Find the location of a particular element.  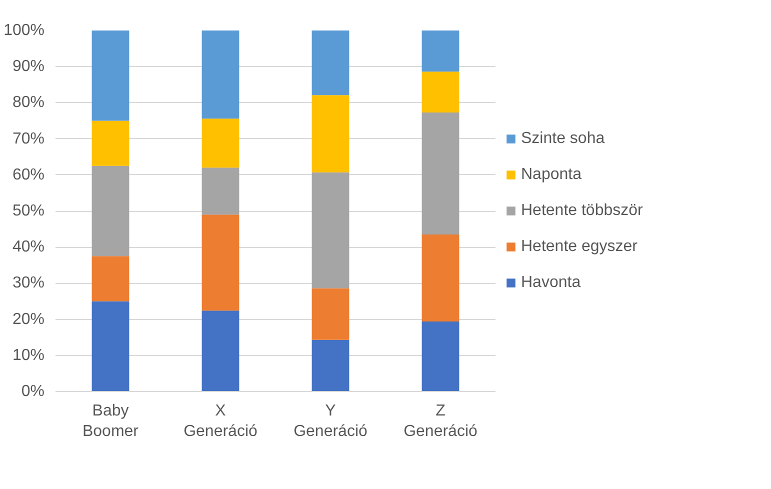

legend-label: Szinte soha is located at coordinates (563, 139).